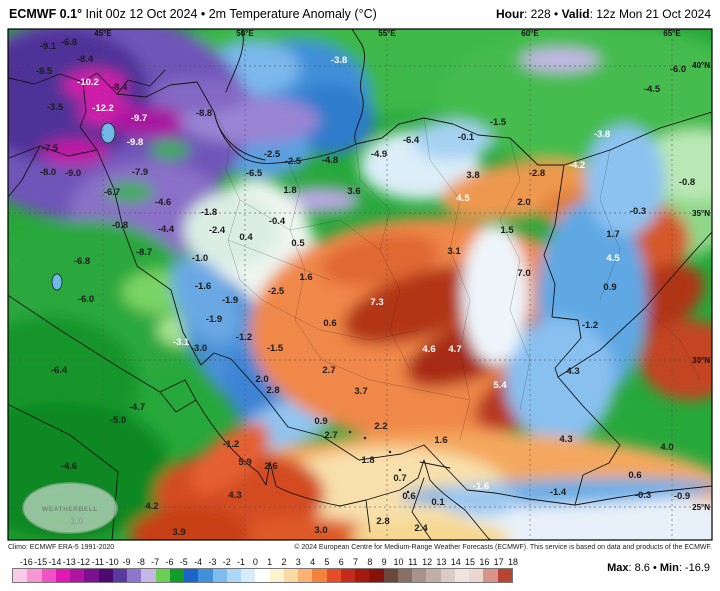 The image size is (720, 591). I want to click on colorbar-tick-label: 18, so click(513, 562).